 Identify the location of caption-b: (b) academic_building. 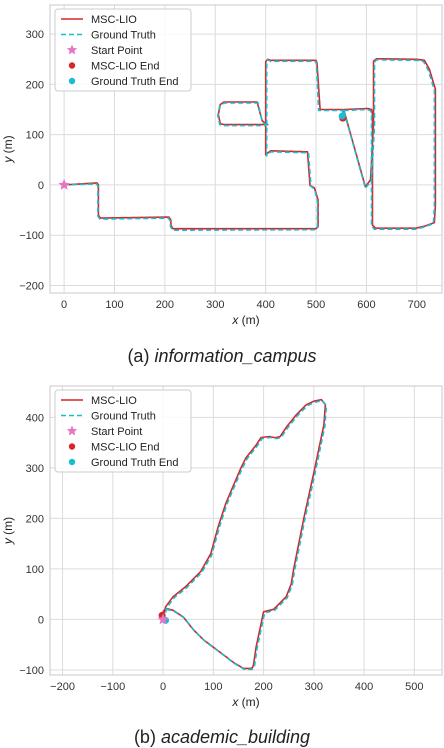
(222, 737).